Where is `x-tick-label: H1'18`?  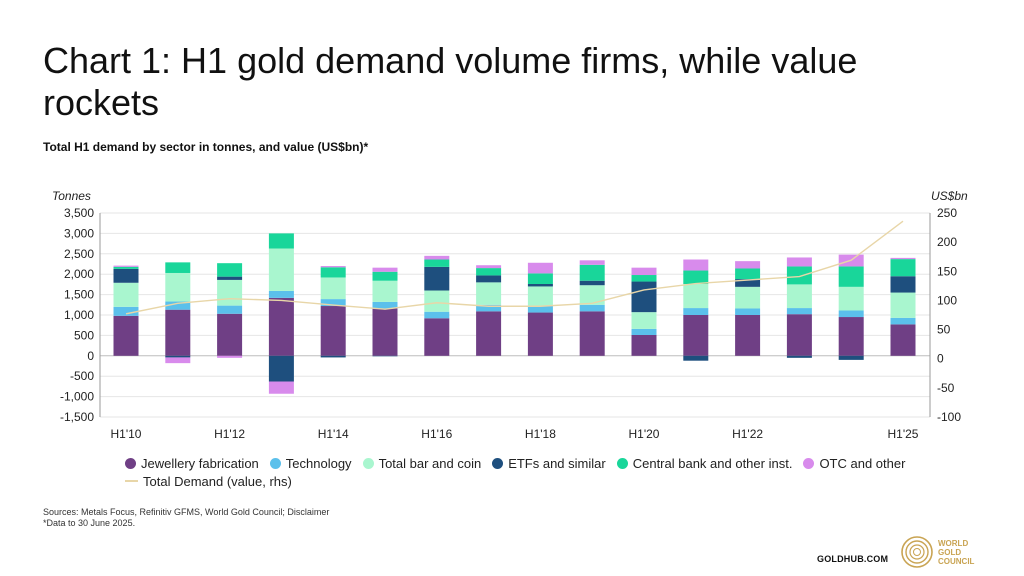
x-tick-label: H1'18 is located at coordinates (540, 434).